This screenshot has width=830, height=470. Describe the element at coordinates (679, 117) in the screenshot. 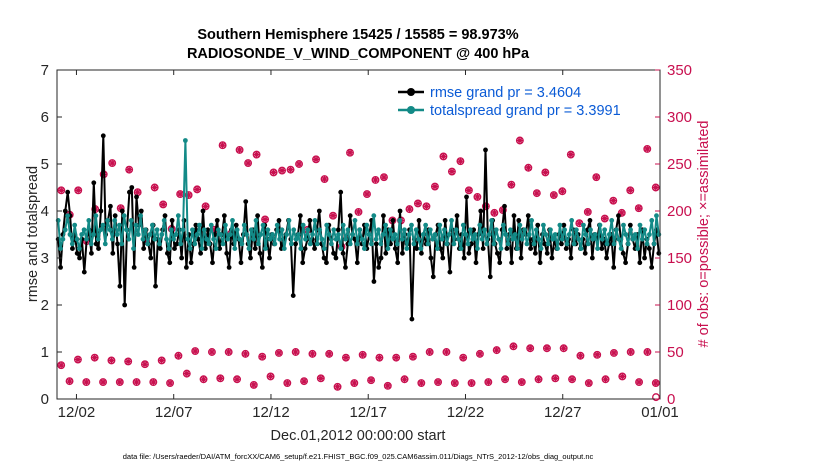

I see `y-right-tick-label: 300` at that location.